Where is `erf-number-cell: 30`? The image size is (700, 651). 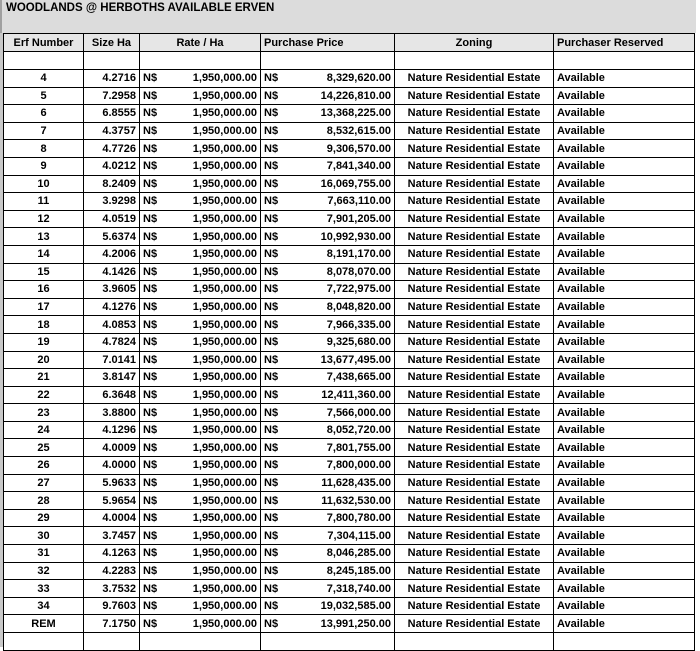 erf-number-cell: 30 is located at coordinates (43, 536).